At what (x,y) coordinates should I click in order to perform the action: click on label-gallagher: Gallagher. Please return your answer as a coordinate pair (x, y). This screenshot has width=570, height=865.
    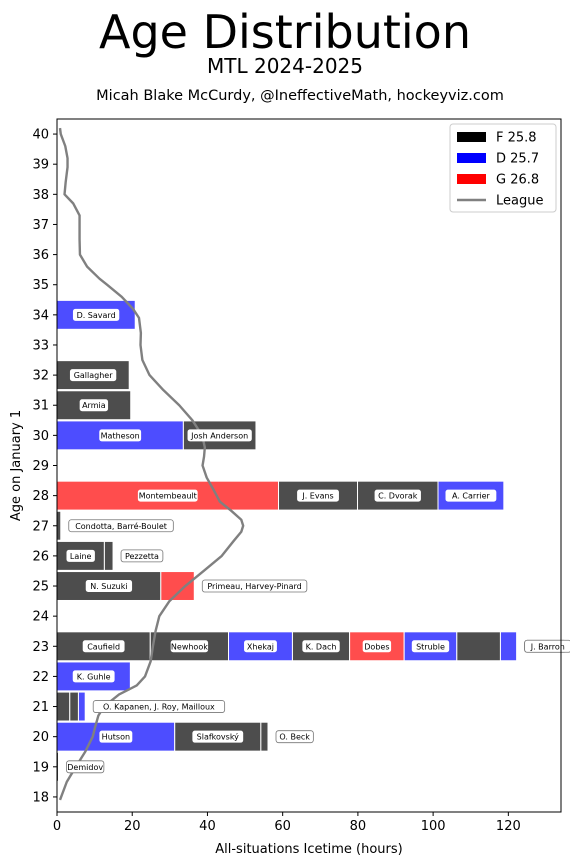
    Looking at the image, I should click on (94, 375).